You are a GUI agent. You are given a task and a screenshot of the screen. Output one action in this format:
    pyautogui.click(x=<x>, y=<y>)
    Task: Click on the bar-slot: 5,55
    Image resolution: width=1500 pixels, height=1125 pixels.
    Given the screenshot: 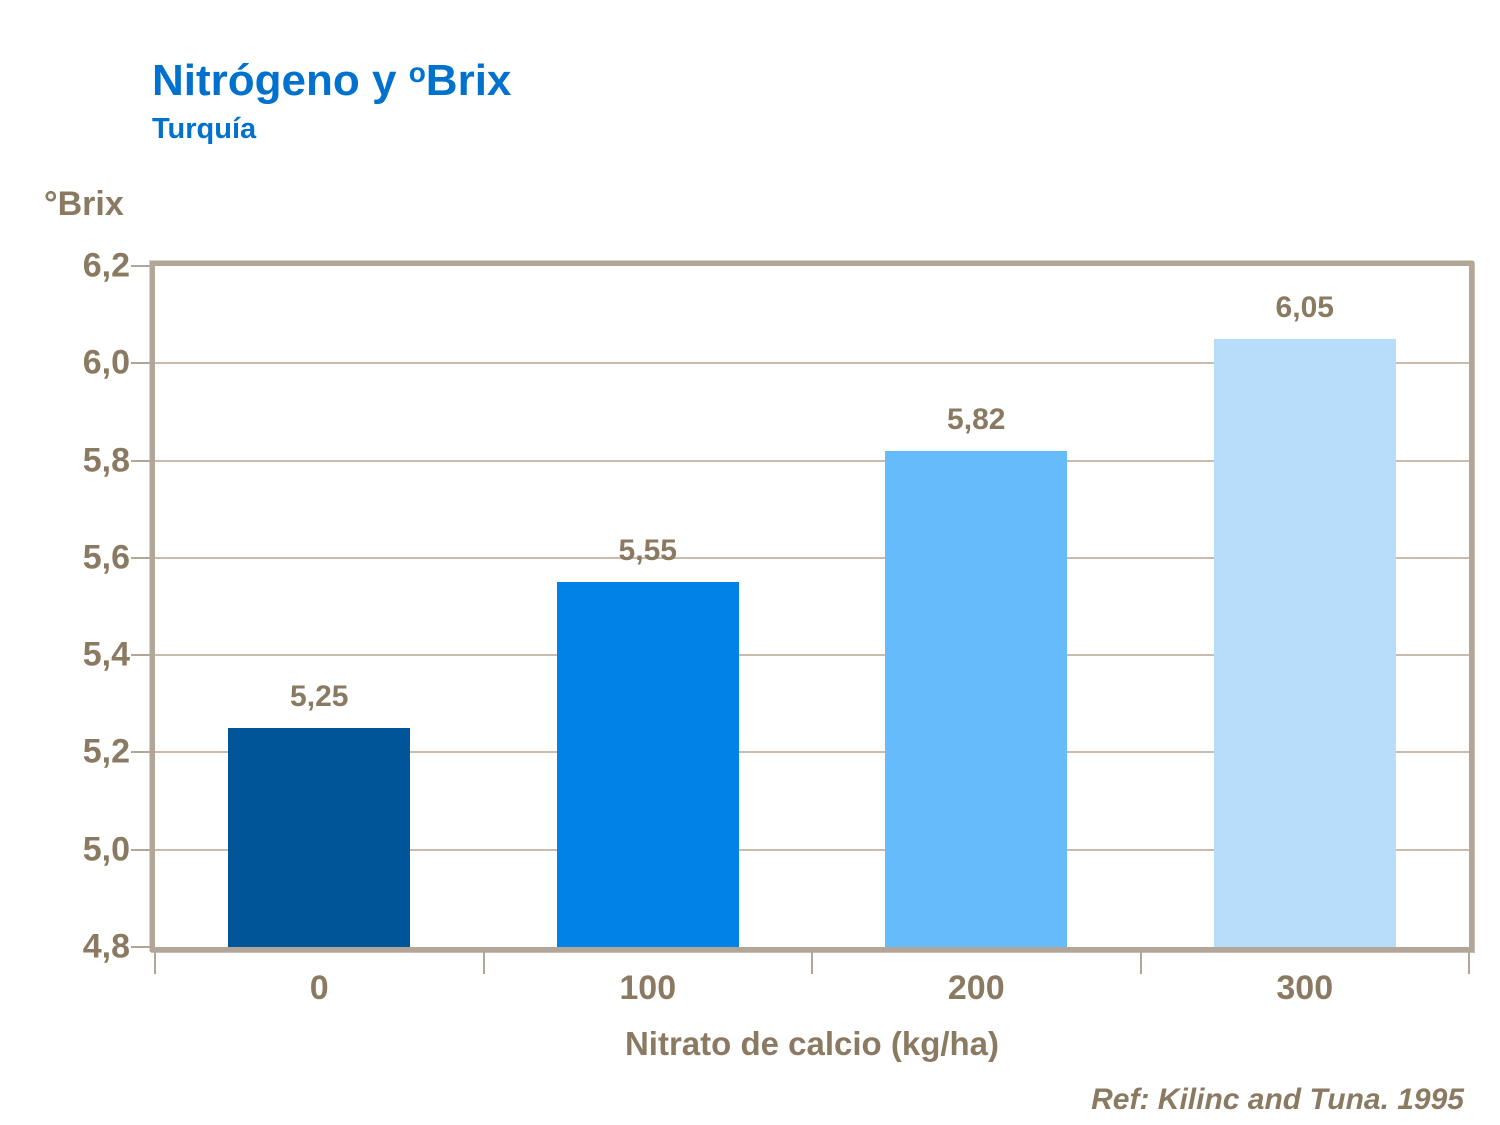 What is the action you would take?
    pyautogui.click(x=648, y=606)
    